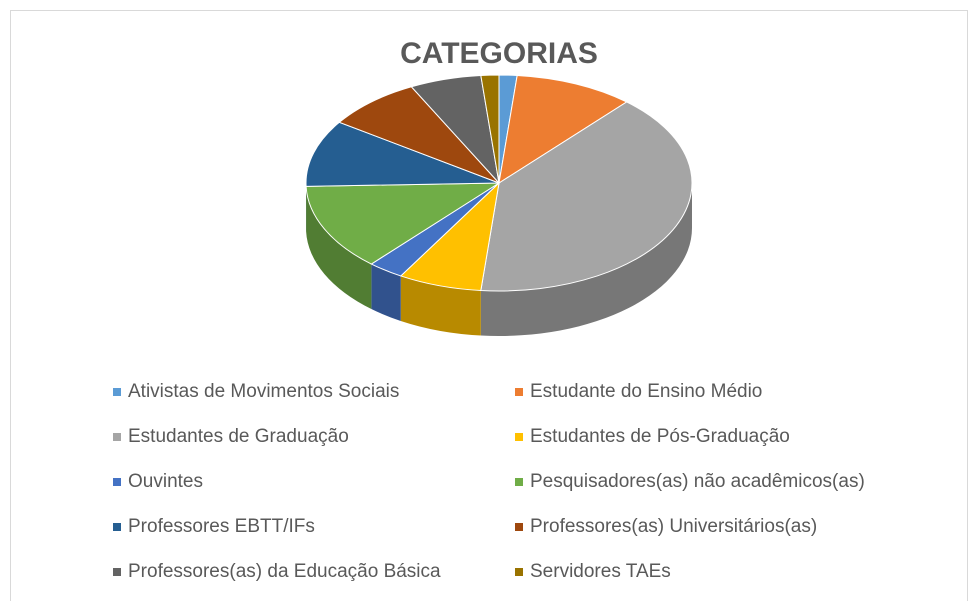 The image size is (976, 601). Describe the element at coordinates (165, 481) in the screenshot. I see `legend-label: Ouvintes` at that location.